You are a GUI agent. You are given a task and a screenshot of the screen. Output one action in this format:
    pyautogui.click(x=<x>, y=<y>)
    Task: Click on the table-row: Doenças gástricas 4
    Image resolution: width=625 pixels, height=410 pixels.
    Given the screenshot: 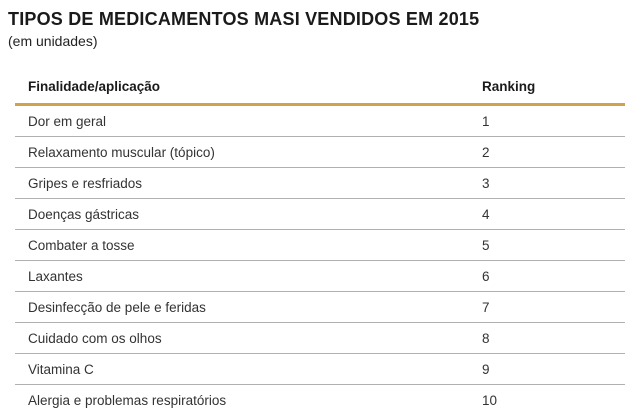 What is the action you would take?
    pyautogui.click(x=320, y=214)
    